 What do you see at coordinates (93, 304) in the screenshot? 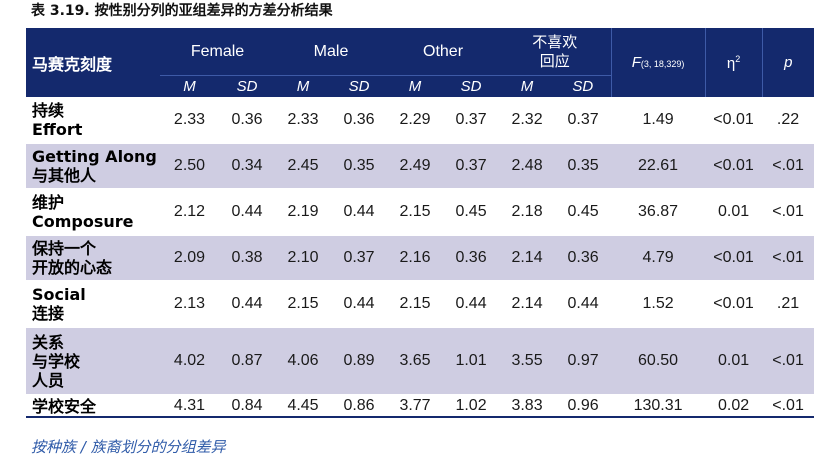
I see `row-label: Social 连接` at bounding box center [93, 304].